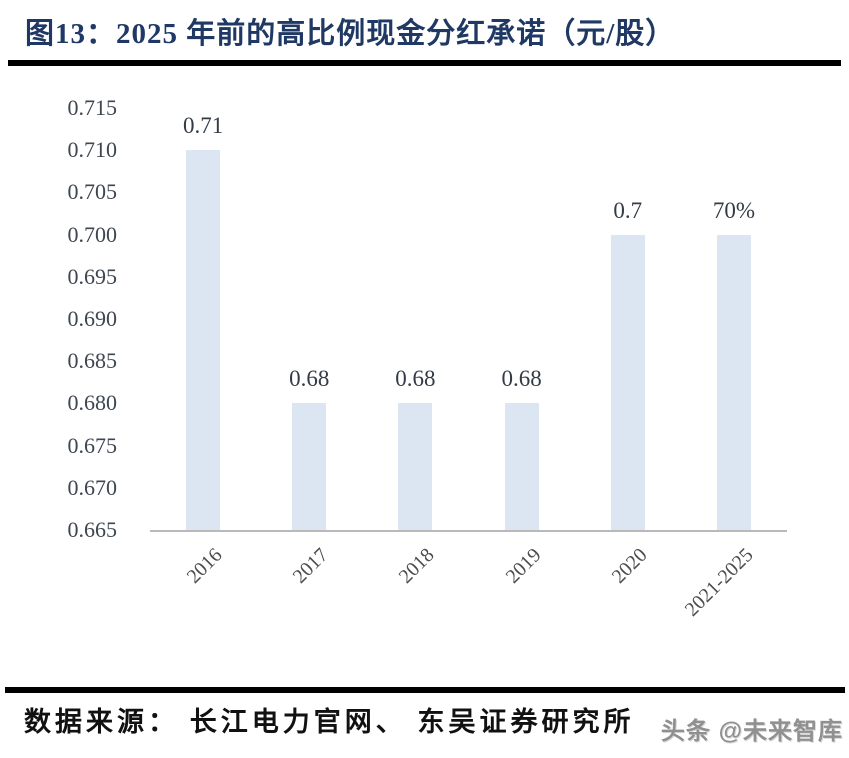  Describe the element at coordinates (425, 690) in the screenshot. I see `footer-divider` at that location.